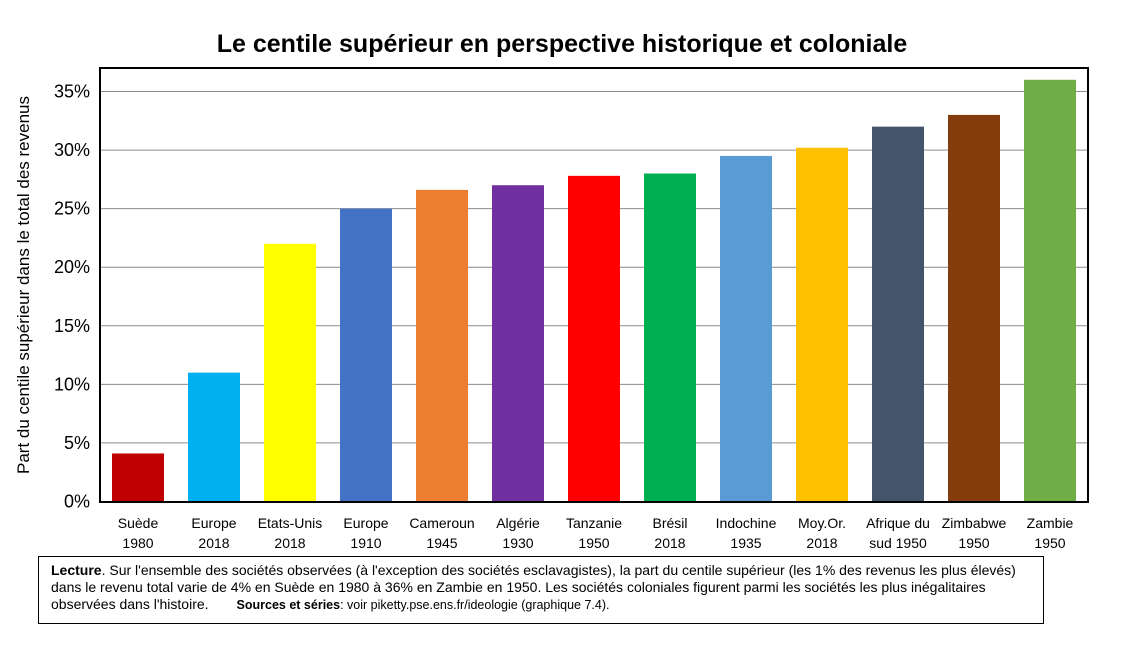  Describe the element at coordinates (213, 533) in the screenshot. I see `x-tick-label: Europe 2018` at that location.